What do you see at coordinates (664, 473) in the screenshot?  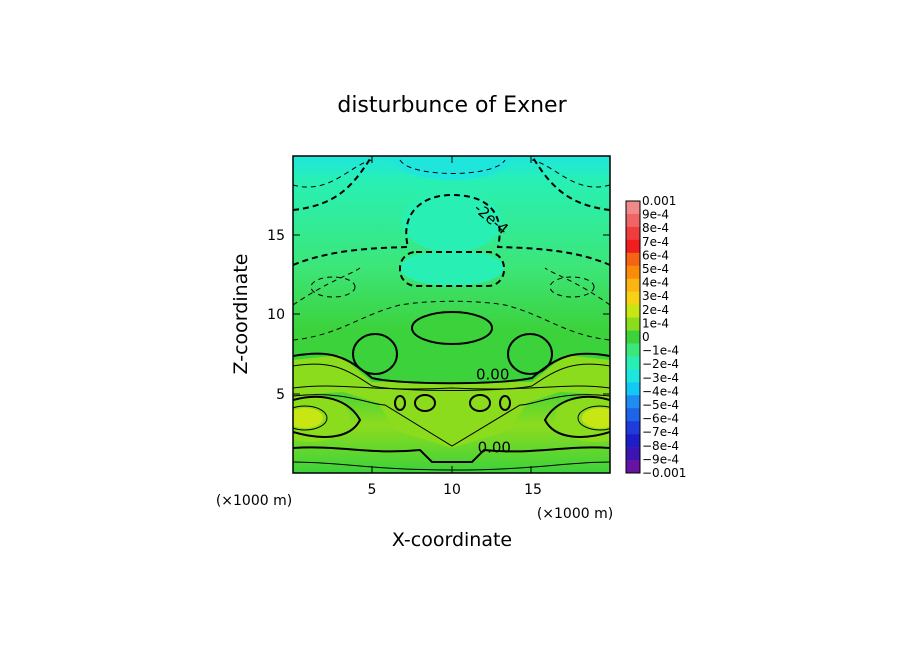 I see `colorbar-label: −0.001` at bounding box center [664, 473].